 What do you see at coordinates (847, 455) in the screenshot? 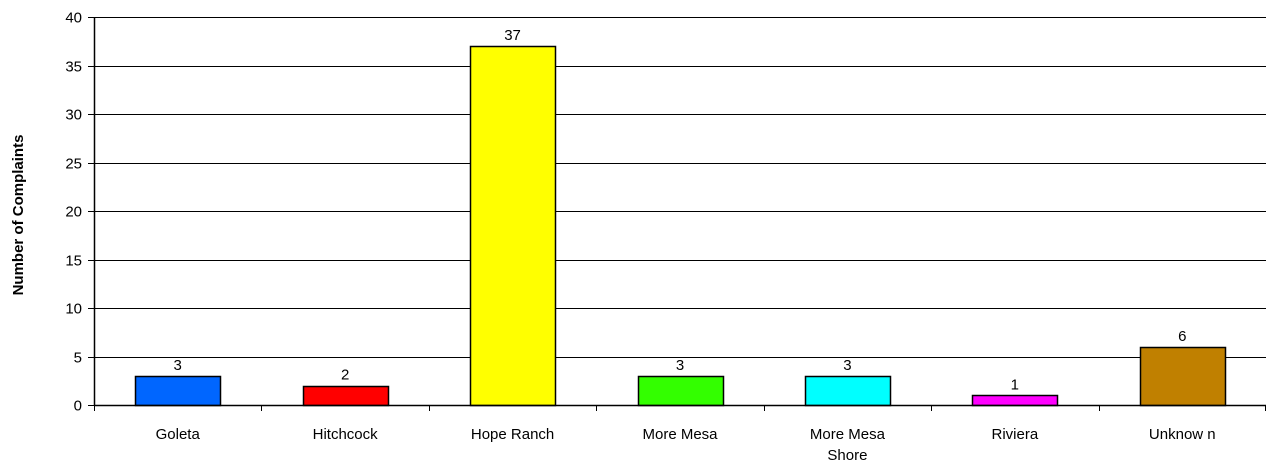
I see `x-tick-label-line: Shore` at bounding box center [847, 455].